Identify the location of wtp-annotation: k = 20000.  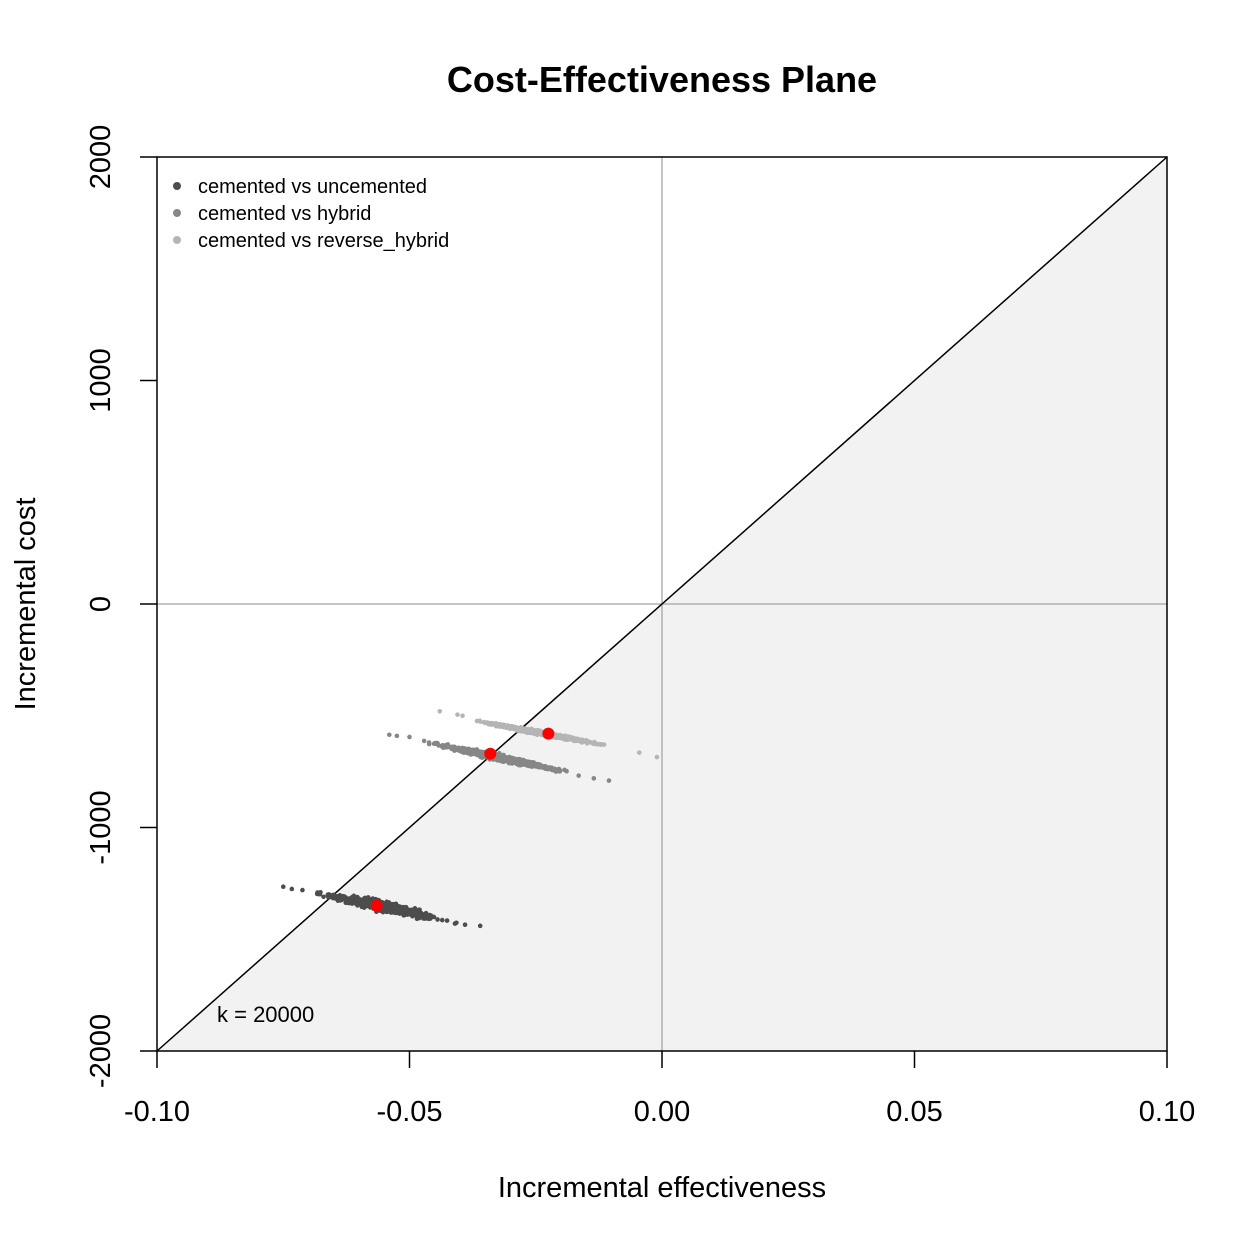
(265, 1014).